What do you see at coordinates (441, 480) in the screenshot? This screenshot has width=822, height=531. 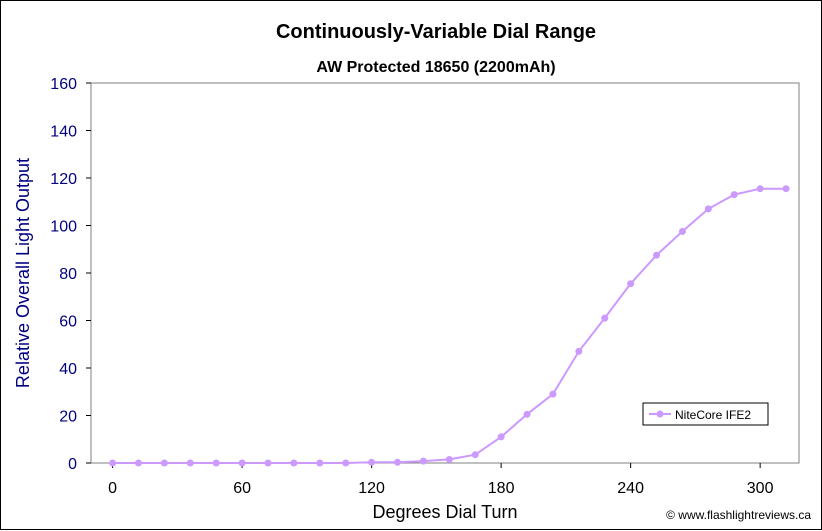 I see `x-axis: 0 60 120 180 240 300` at bounding box center [441, 480].